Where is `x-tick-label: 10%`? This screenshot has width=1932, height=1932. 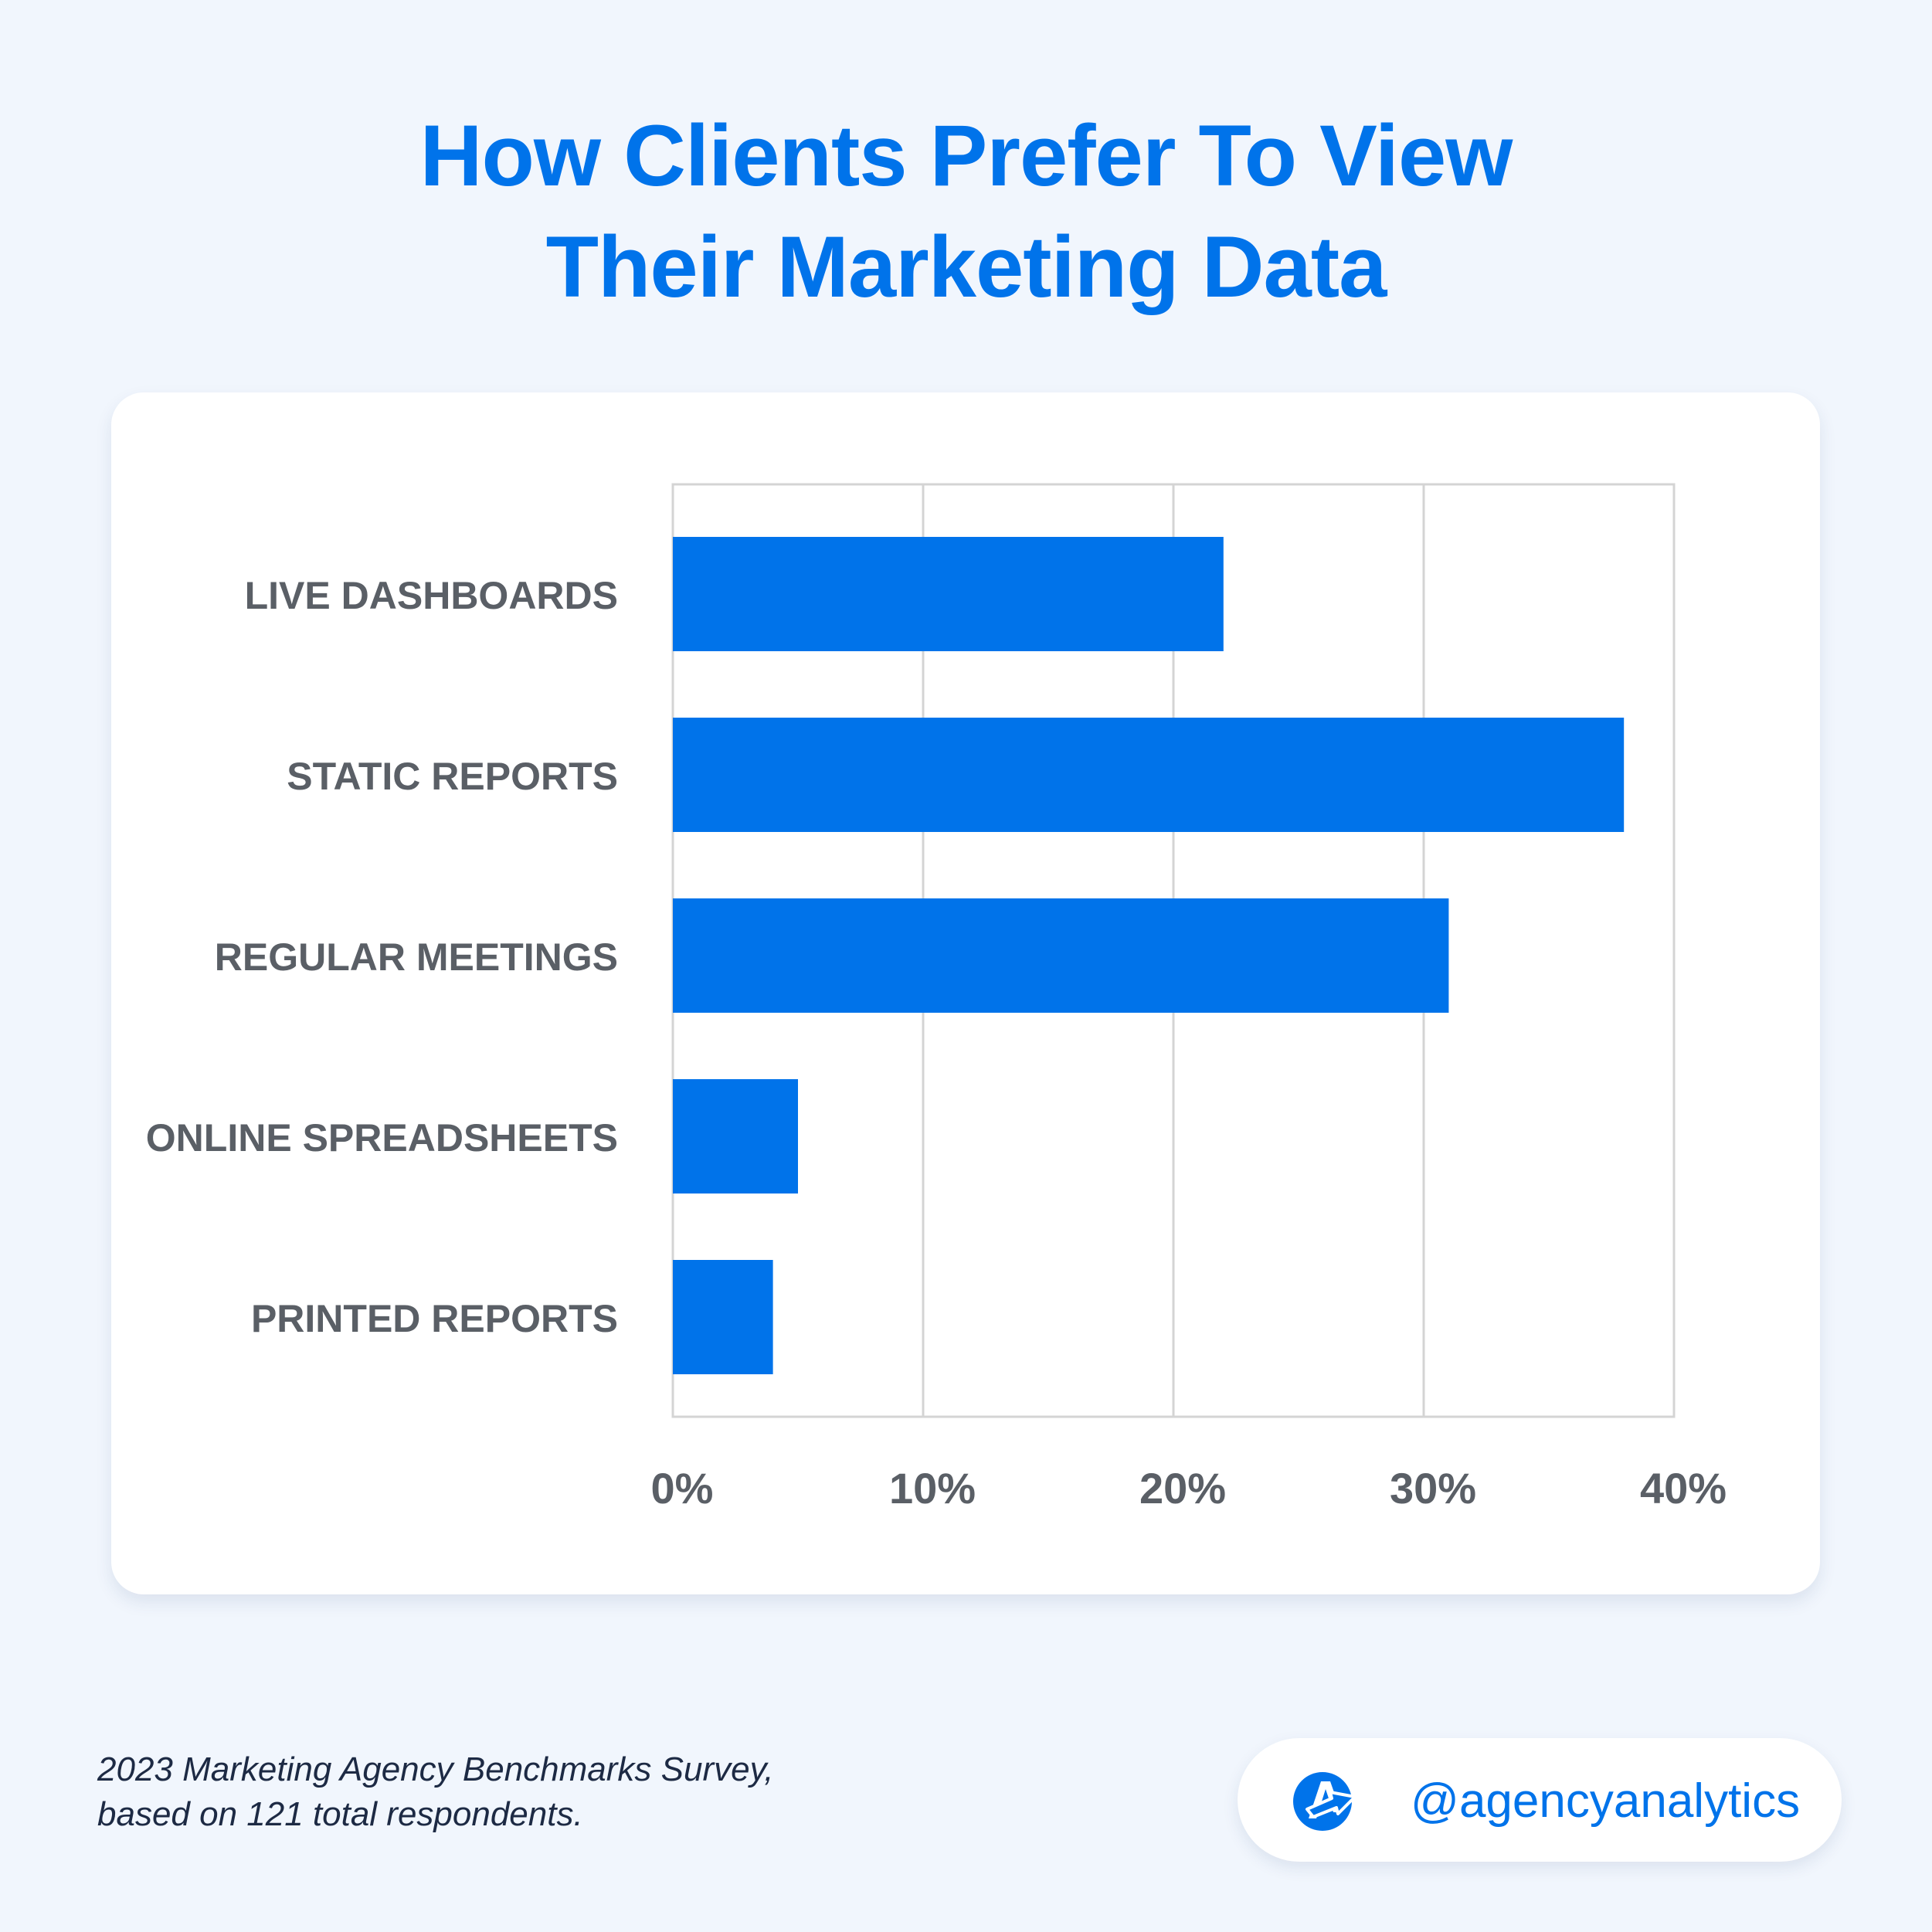
x-tick-label: 10% is located at coordinates (933, 1489).